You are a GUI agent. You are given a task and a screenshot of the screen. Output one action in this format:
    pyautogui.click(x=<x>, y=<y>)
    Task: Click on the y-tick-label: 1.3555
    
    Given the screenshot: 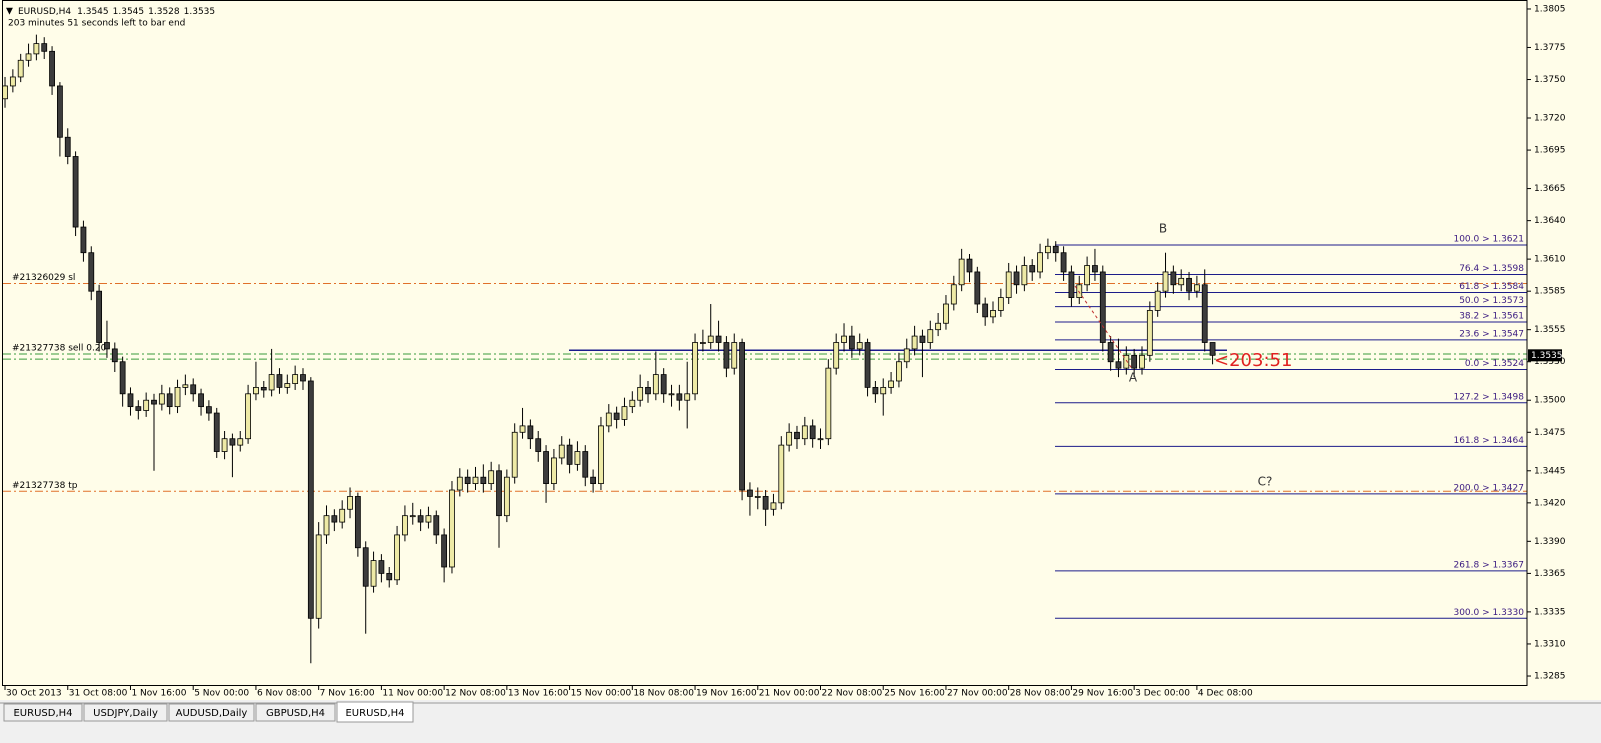 What is the action you would take?
    pyautogui.click(x=1550, y=330)
    